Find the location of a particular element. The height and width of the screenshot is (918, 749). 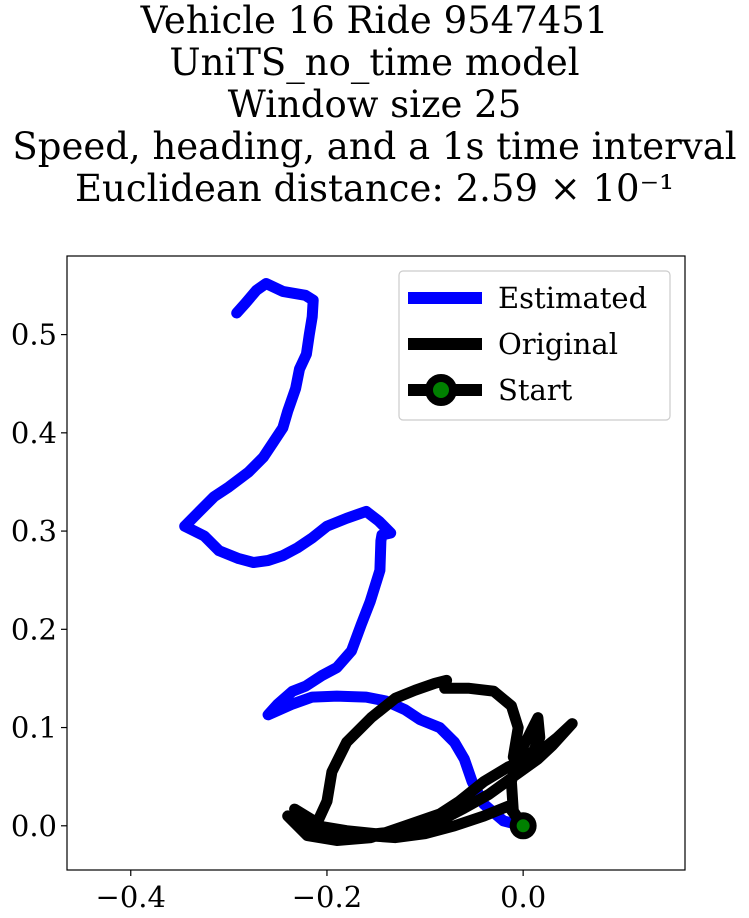

series-line-original is located at coordinates (430, 760).